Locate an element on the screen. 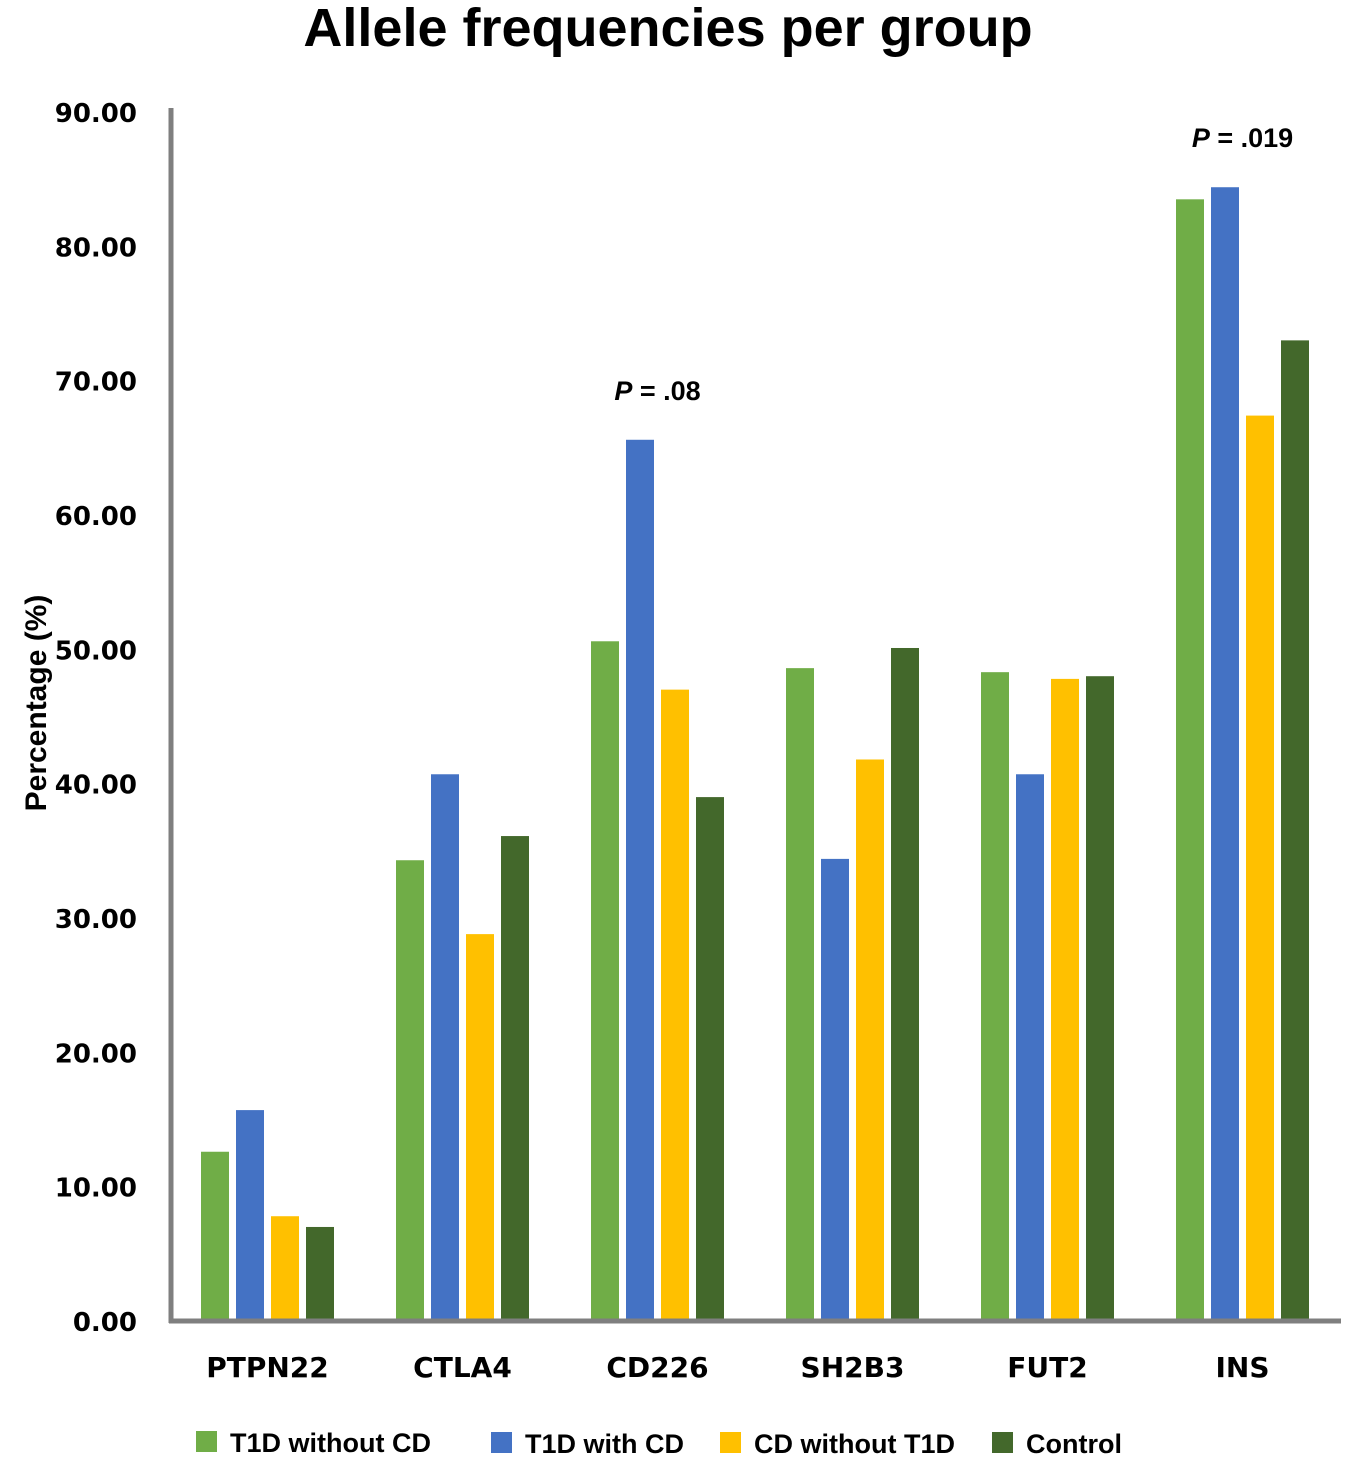 This screenshot has width=1353, height=1463. x-tick-label: PTPN22 is located at coordinates (267, 1367).